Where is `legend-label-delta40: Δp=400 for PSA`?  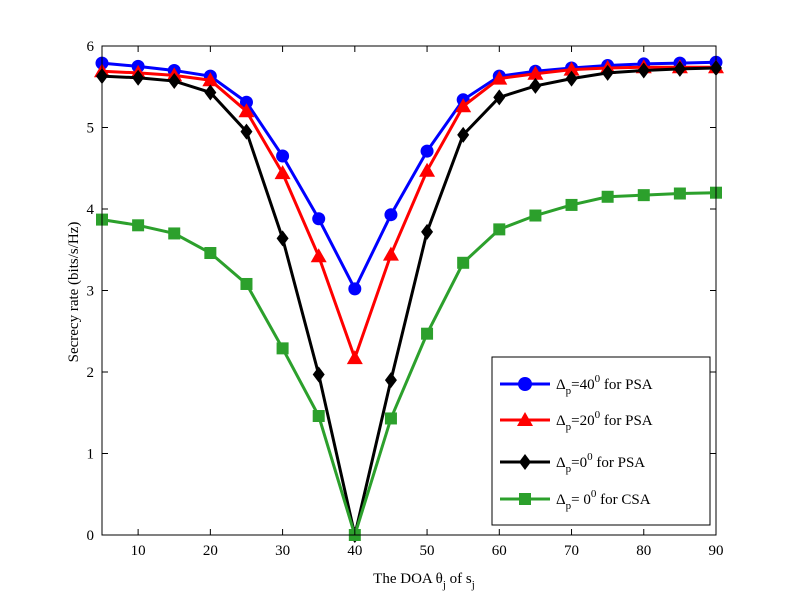 legend-label-delta40: Δp=400 for PSA is located at coordinates (604, 385).